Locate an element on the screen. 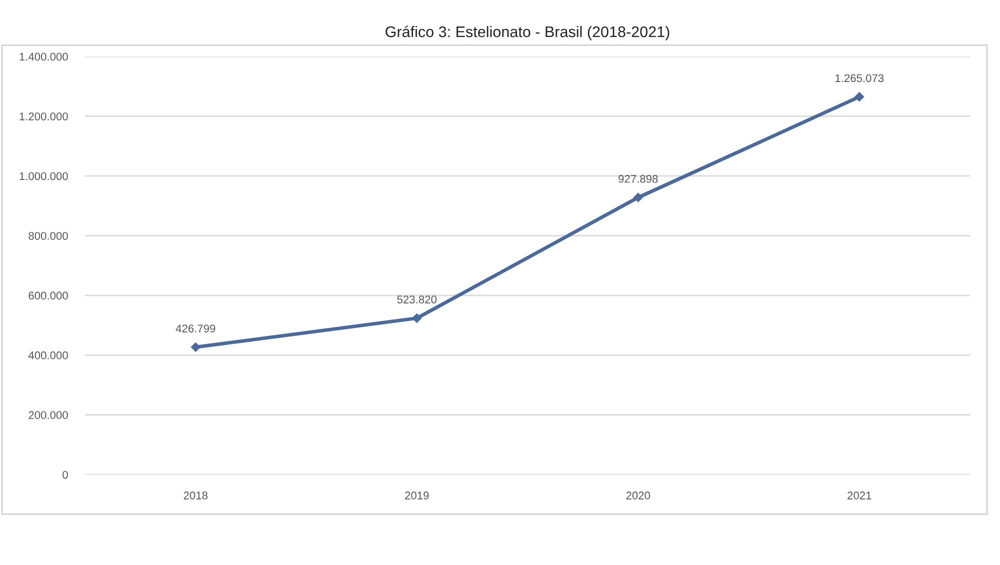 The width and height of the screenshot is (1000, 565). chart-title: Gráfico 3: Estelionato - Brasil (2018-2021) is located at coordinates (528, 33).